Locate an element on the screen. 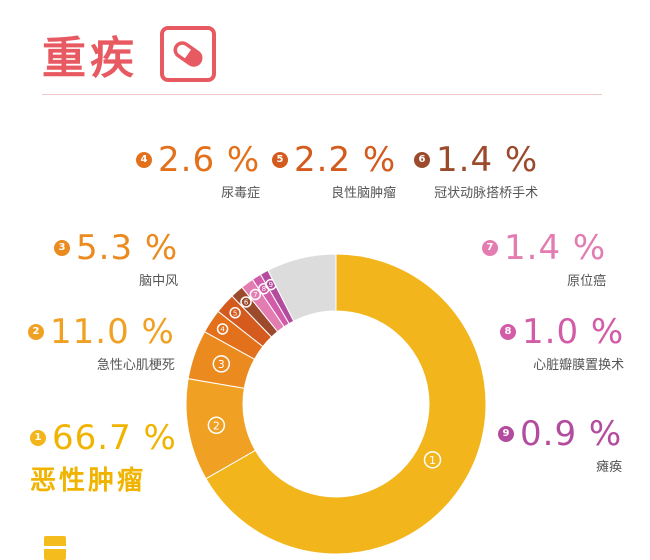 The width and height of the screenshot is (650, 560). slice-name-3: 脑中风 is located at coordinates (159, 281).